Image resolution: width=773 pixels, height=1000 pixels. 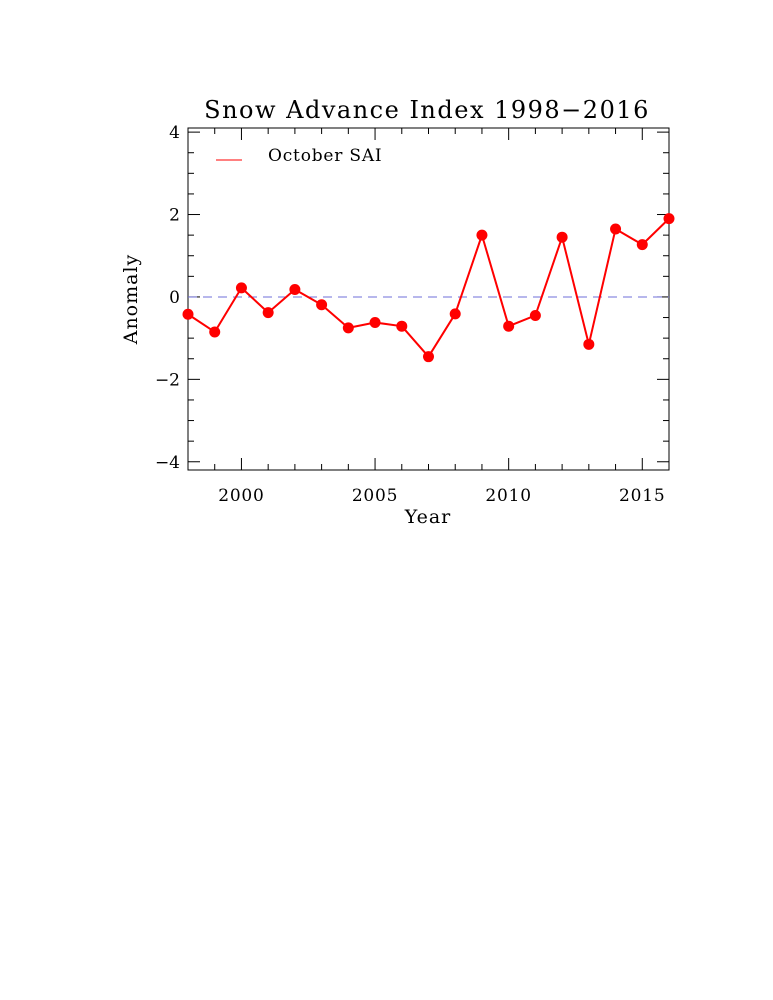 What do you see at coordinates (131, 300) in the screenshot?
I see `y-axis-label: Anomaly` at bounding box center [131, 300].